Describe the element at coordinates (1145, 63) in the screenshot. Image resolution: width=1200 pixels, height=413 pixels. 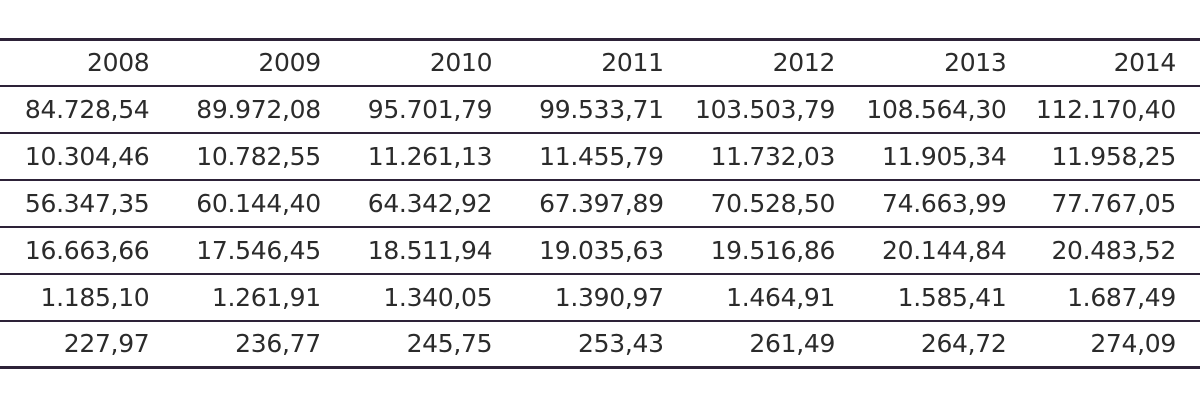
I see `column-header-2014: 2014` at that location.